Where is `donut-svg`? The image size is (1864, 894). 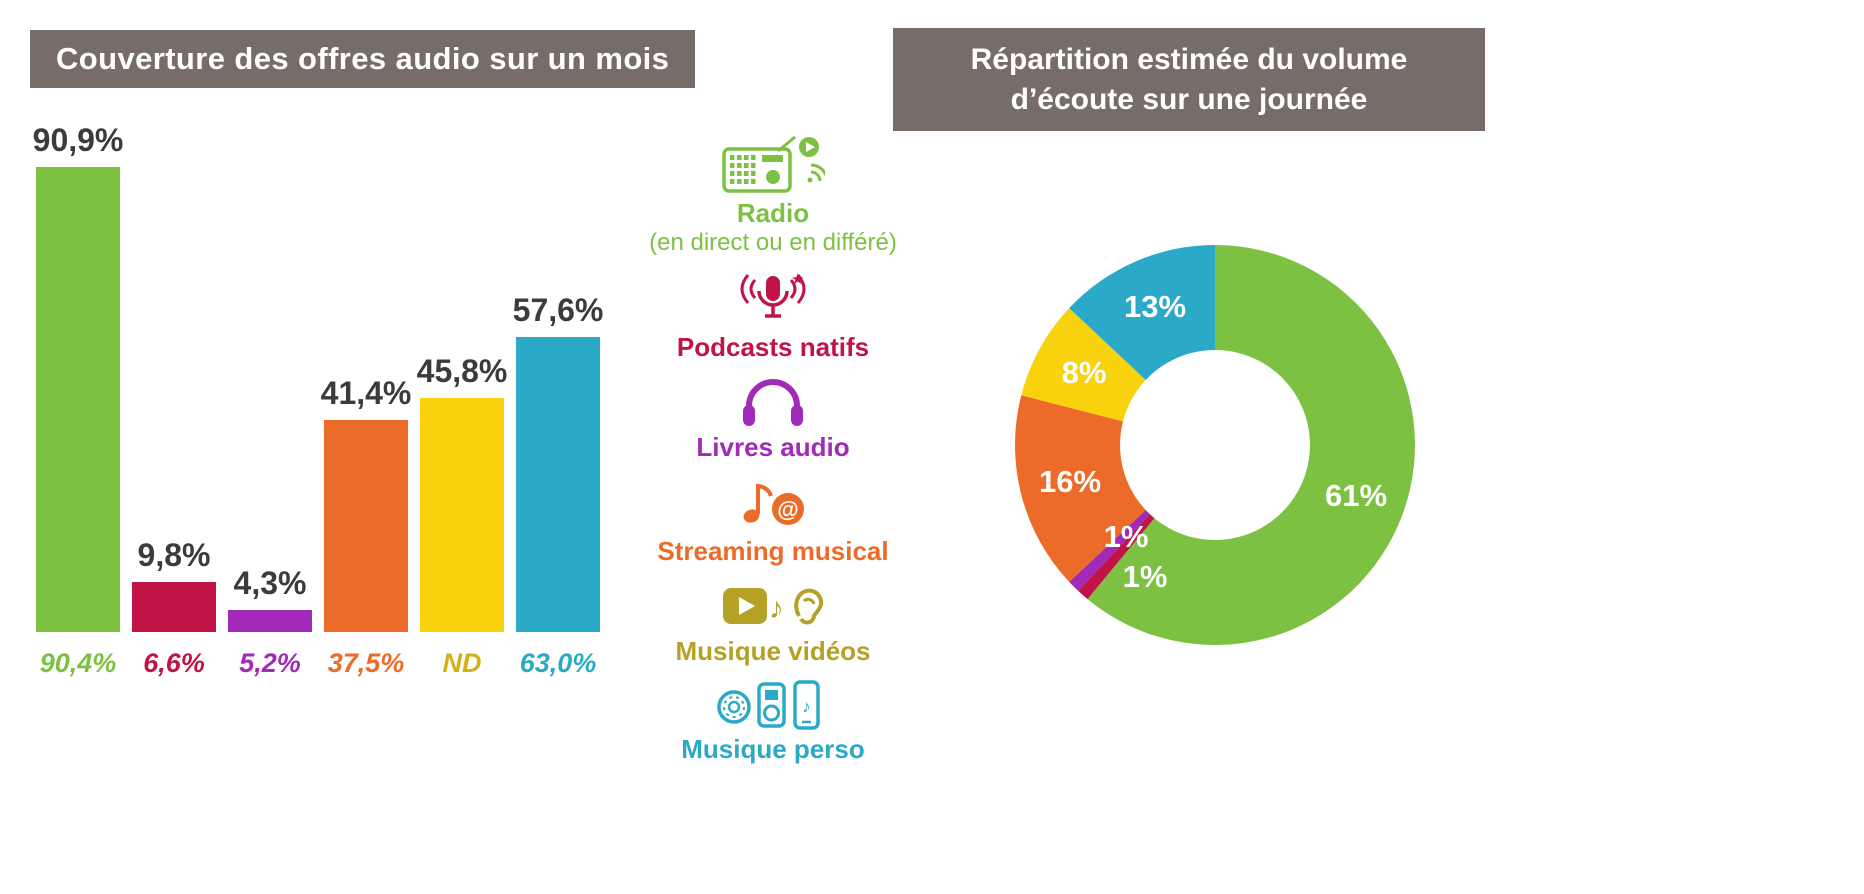
donut-svg is located at coordinates (1215, 445).